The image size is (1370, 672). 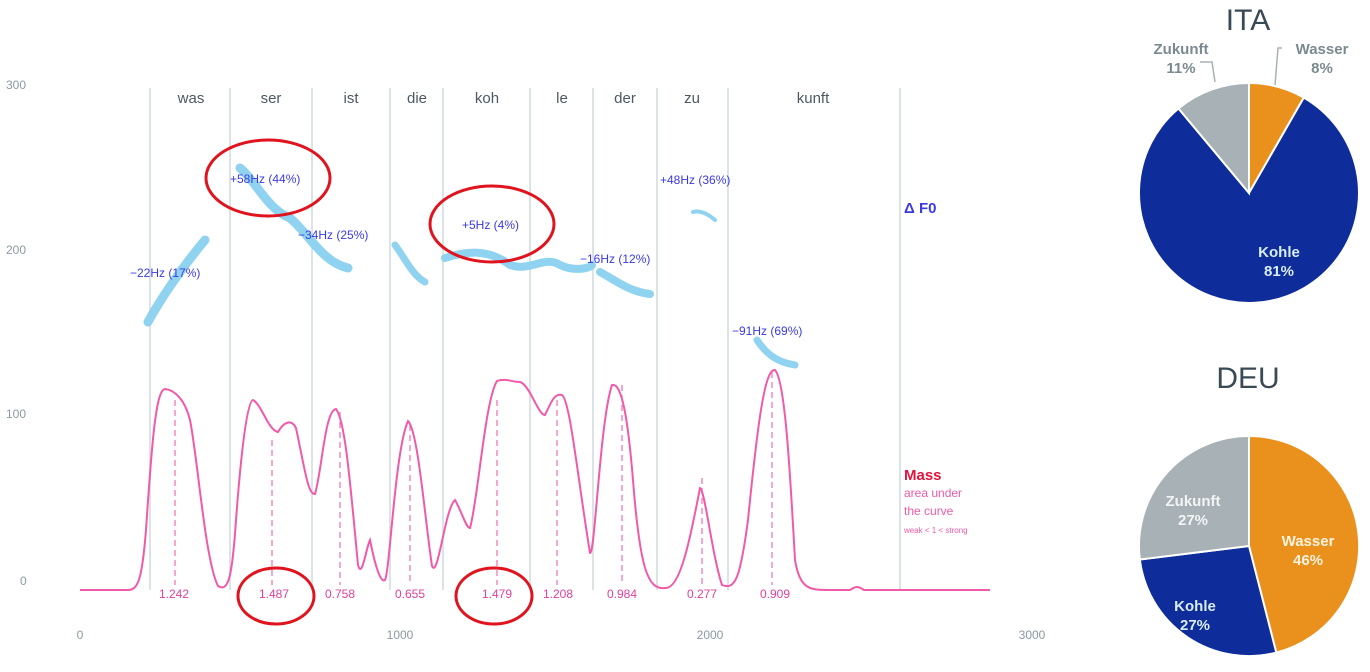 What do you see at coordinates (16, 414) in the screenshot?
I see `y-tick-100: 100` at bounding box center [16, 414].